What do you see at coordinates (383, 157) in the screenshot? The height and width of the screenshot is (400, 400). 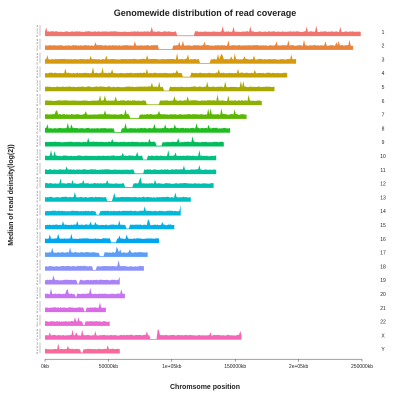 I see `chromosome-label: 10` at bounding box center [383, 157].